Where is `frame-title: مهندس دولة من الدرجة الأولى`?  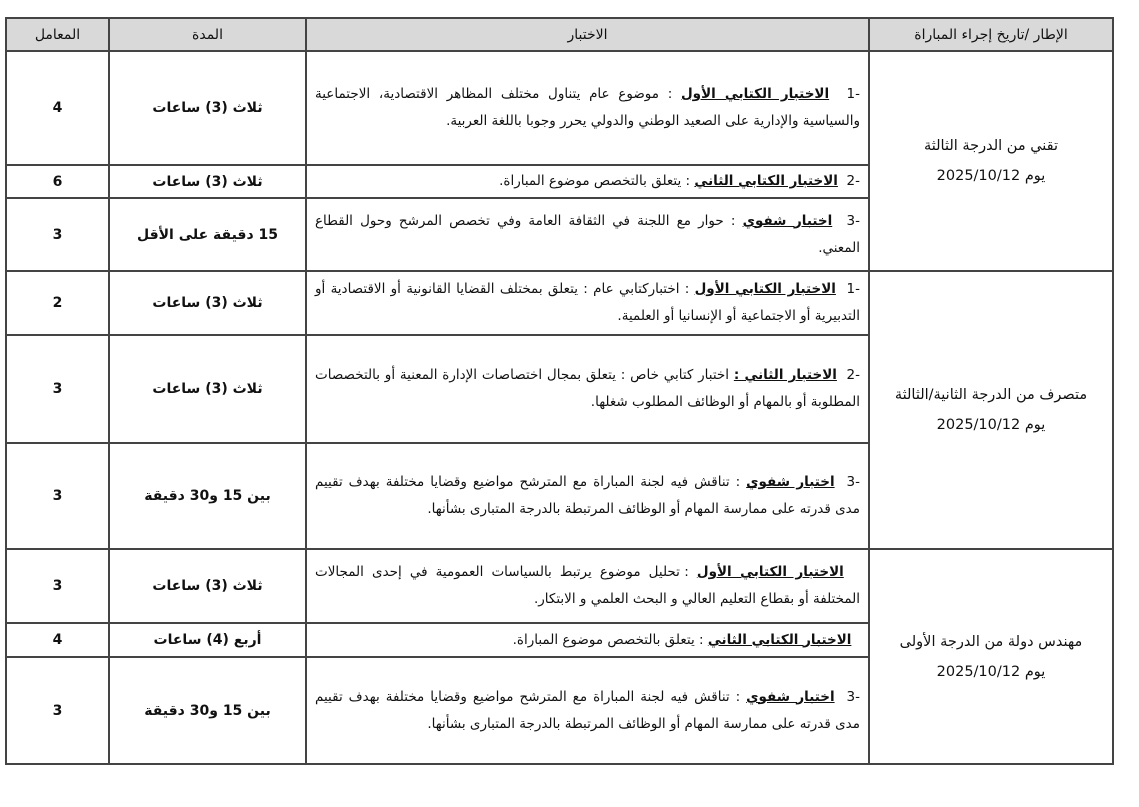
frame-title: مهندس دولة من الدرجة الأولى is located at coordinates (991, 641).